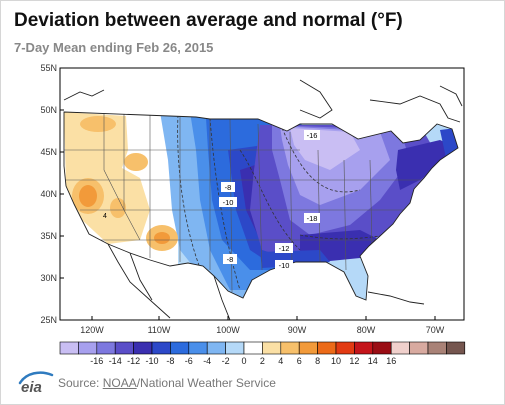 The image size is (505, 405). Describe the element at coordinates (48, 110) in the screenshot. I see `lat-label: 50N` at that location.